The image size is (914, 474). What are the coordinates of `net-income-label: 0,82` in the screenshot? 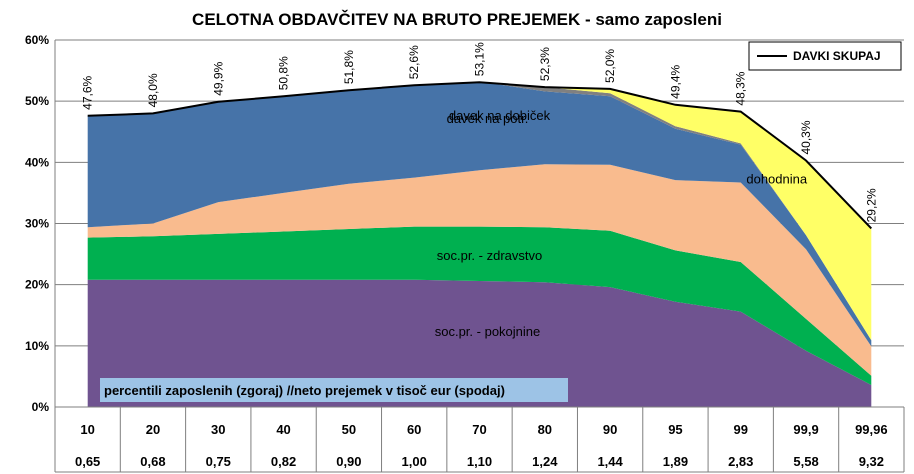 It's located at (283, 461).